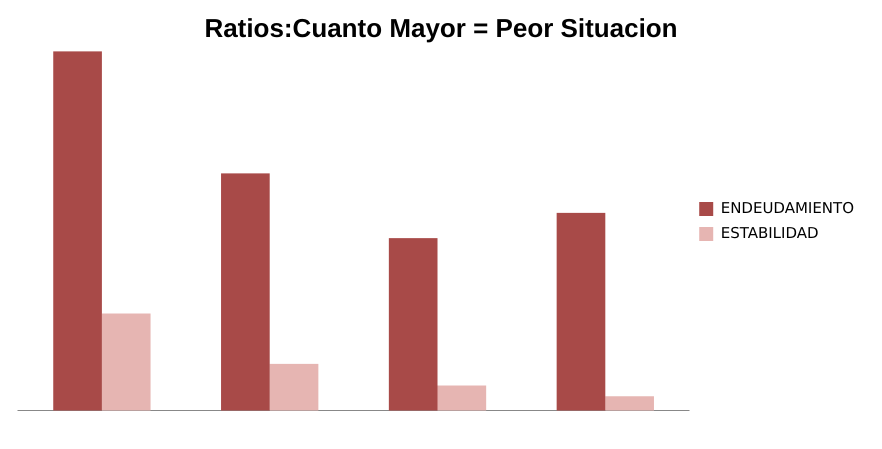 This screenshot has height=449, width=882. I want to click on chart-title: Ratios:Cuanto Mayor = Peor Situacion, so click(441, 27).